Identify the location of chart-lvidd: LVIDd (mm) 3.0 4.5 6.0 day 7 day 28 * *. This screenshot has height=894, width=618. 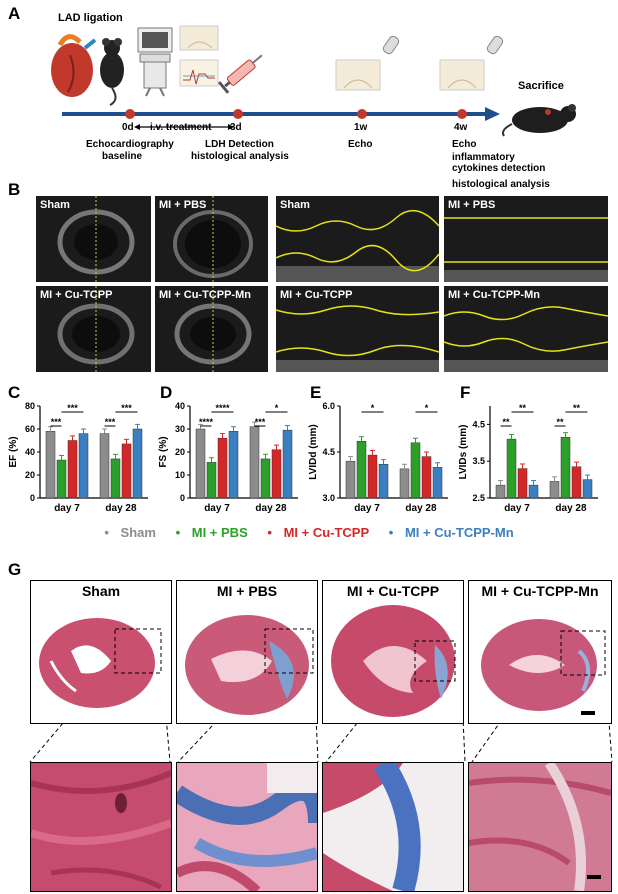
(378, 457).